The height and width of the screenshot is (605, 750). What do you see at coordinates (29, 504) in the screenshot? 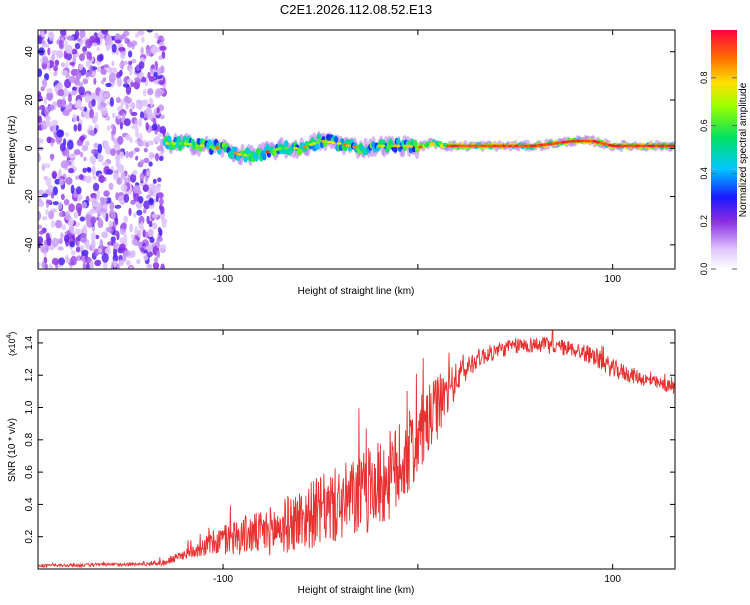
I see `snr-ytick-label: 0.4` at bounding box center [29, 504].